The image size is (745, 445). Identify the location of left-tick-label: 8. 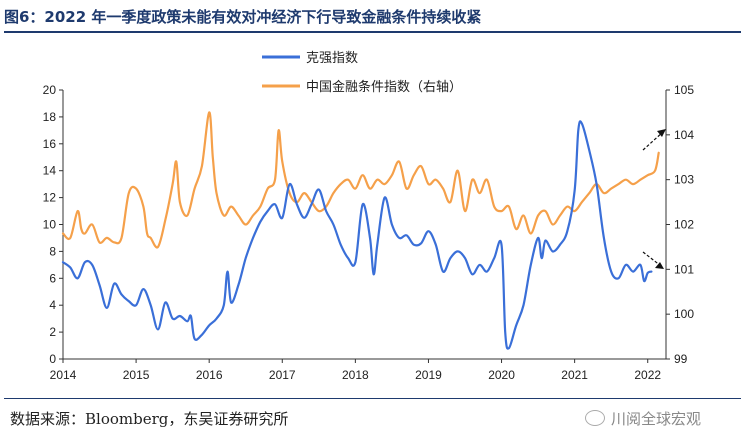
(52, 251).